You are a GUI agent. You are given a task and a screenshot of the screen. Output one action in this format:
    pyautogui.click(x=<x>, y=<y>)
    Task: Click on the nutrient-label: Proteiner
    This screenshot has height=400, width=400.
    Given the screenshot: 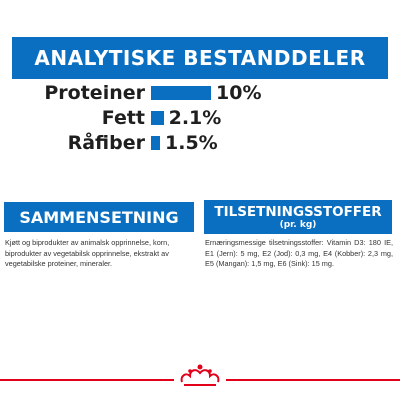 What is the action you would take?
    pyautogui.click(x=94, y=93)
    